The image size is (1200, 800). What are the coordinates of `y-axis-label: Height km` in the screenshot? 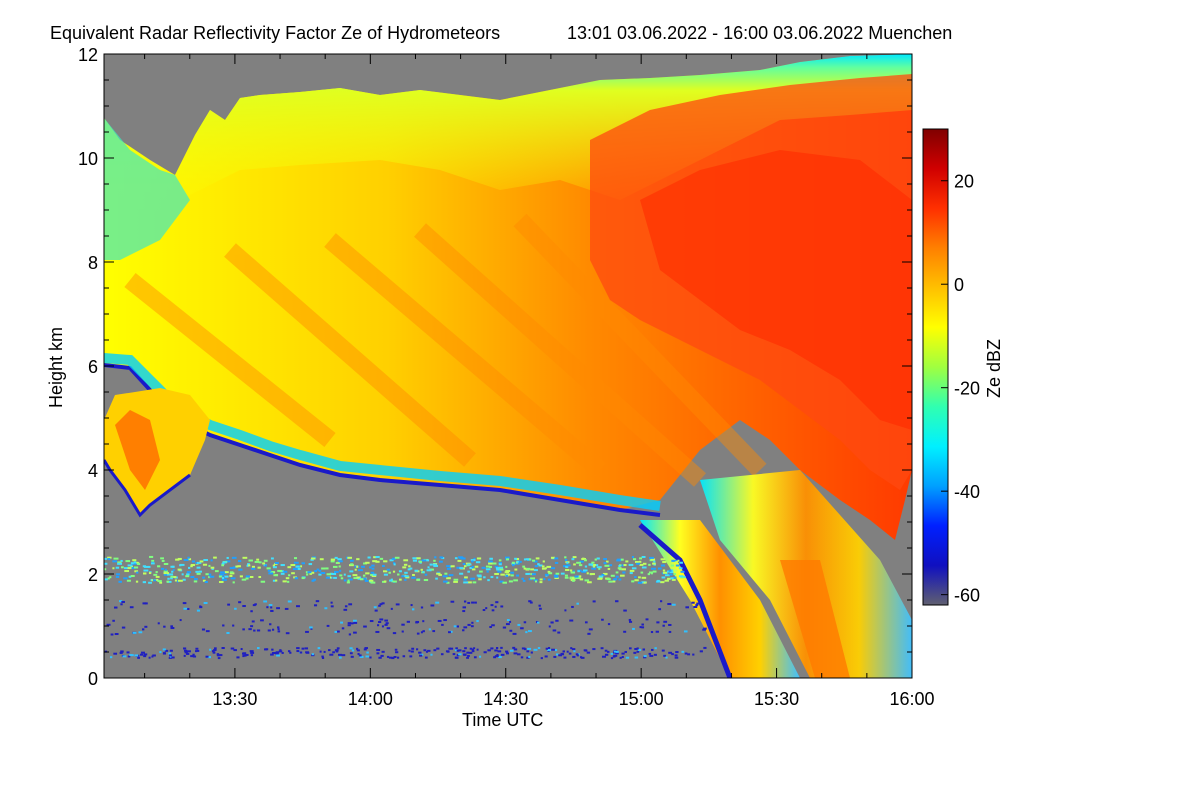 It's located at (56, 367).